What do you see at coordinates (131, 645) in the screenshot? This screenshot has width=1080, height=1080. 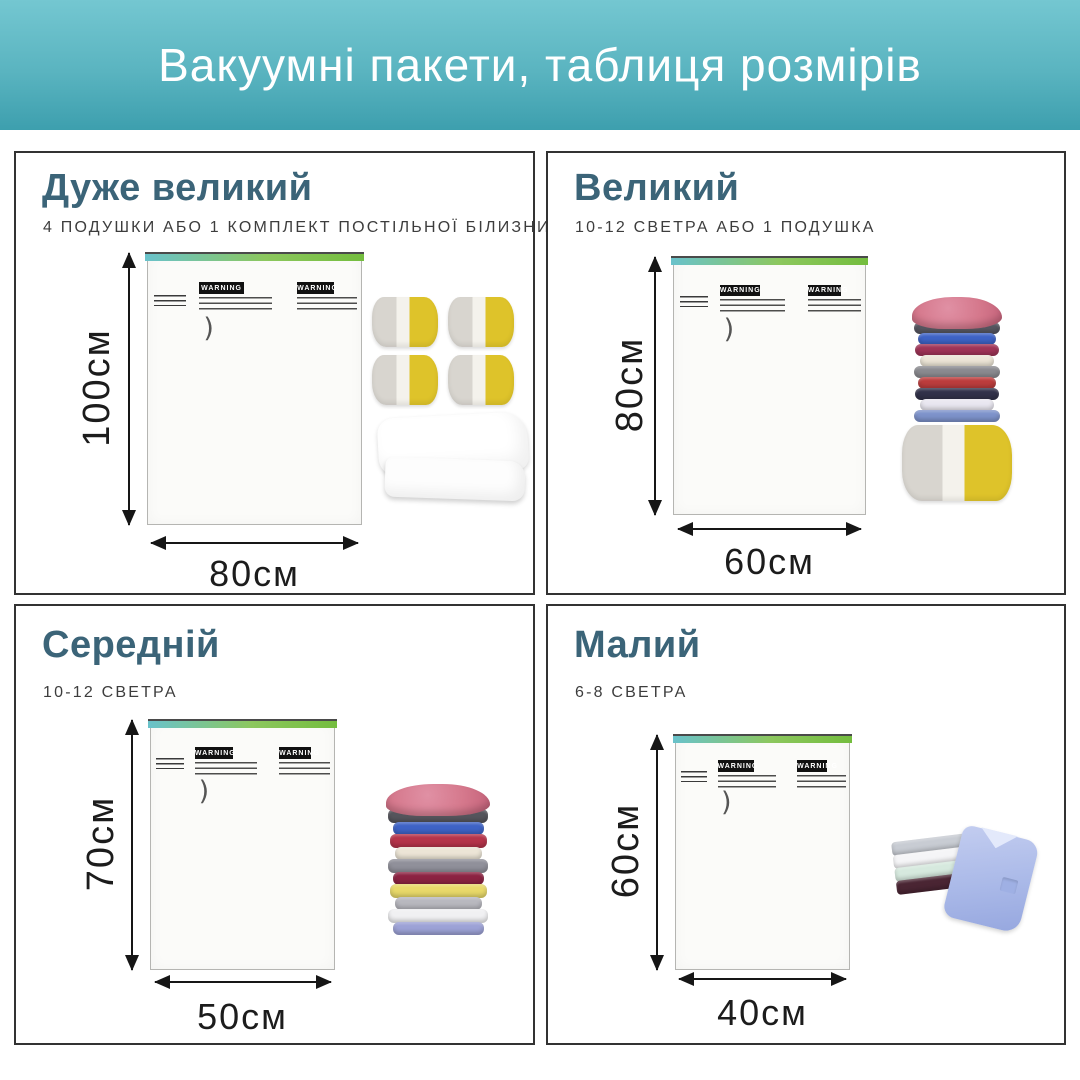 I see `card-title: Середній` at bounding box center [131, 645].